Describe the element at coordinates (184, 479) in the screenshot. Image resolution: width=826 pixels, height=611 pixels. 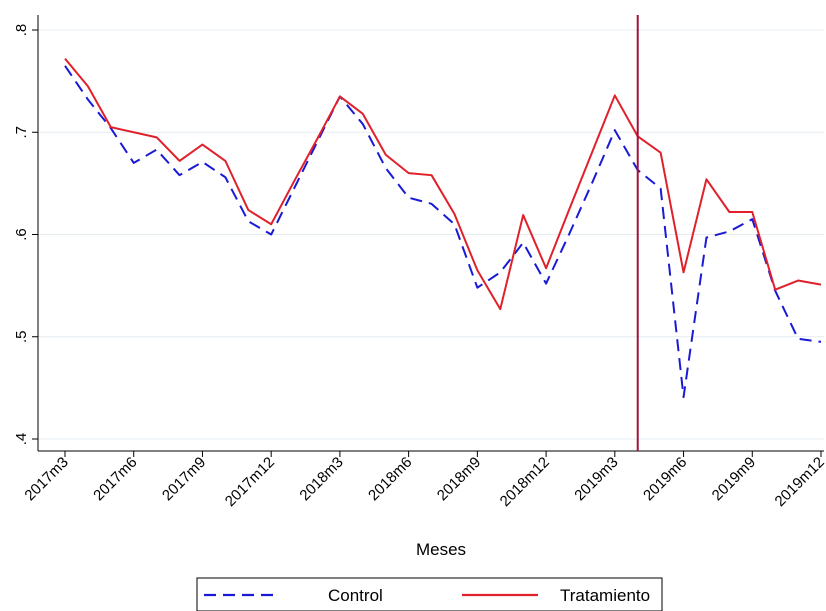
I see `x-tick-label: 2017m9` at that location.